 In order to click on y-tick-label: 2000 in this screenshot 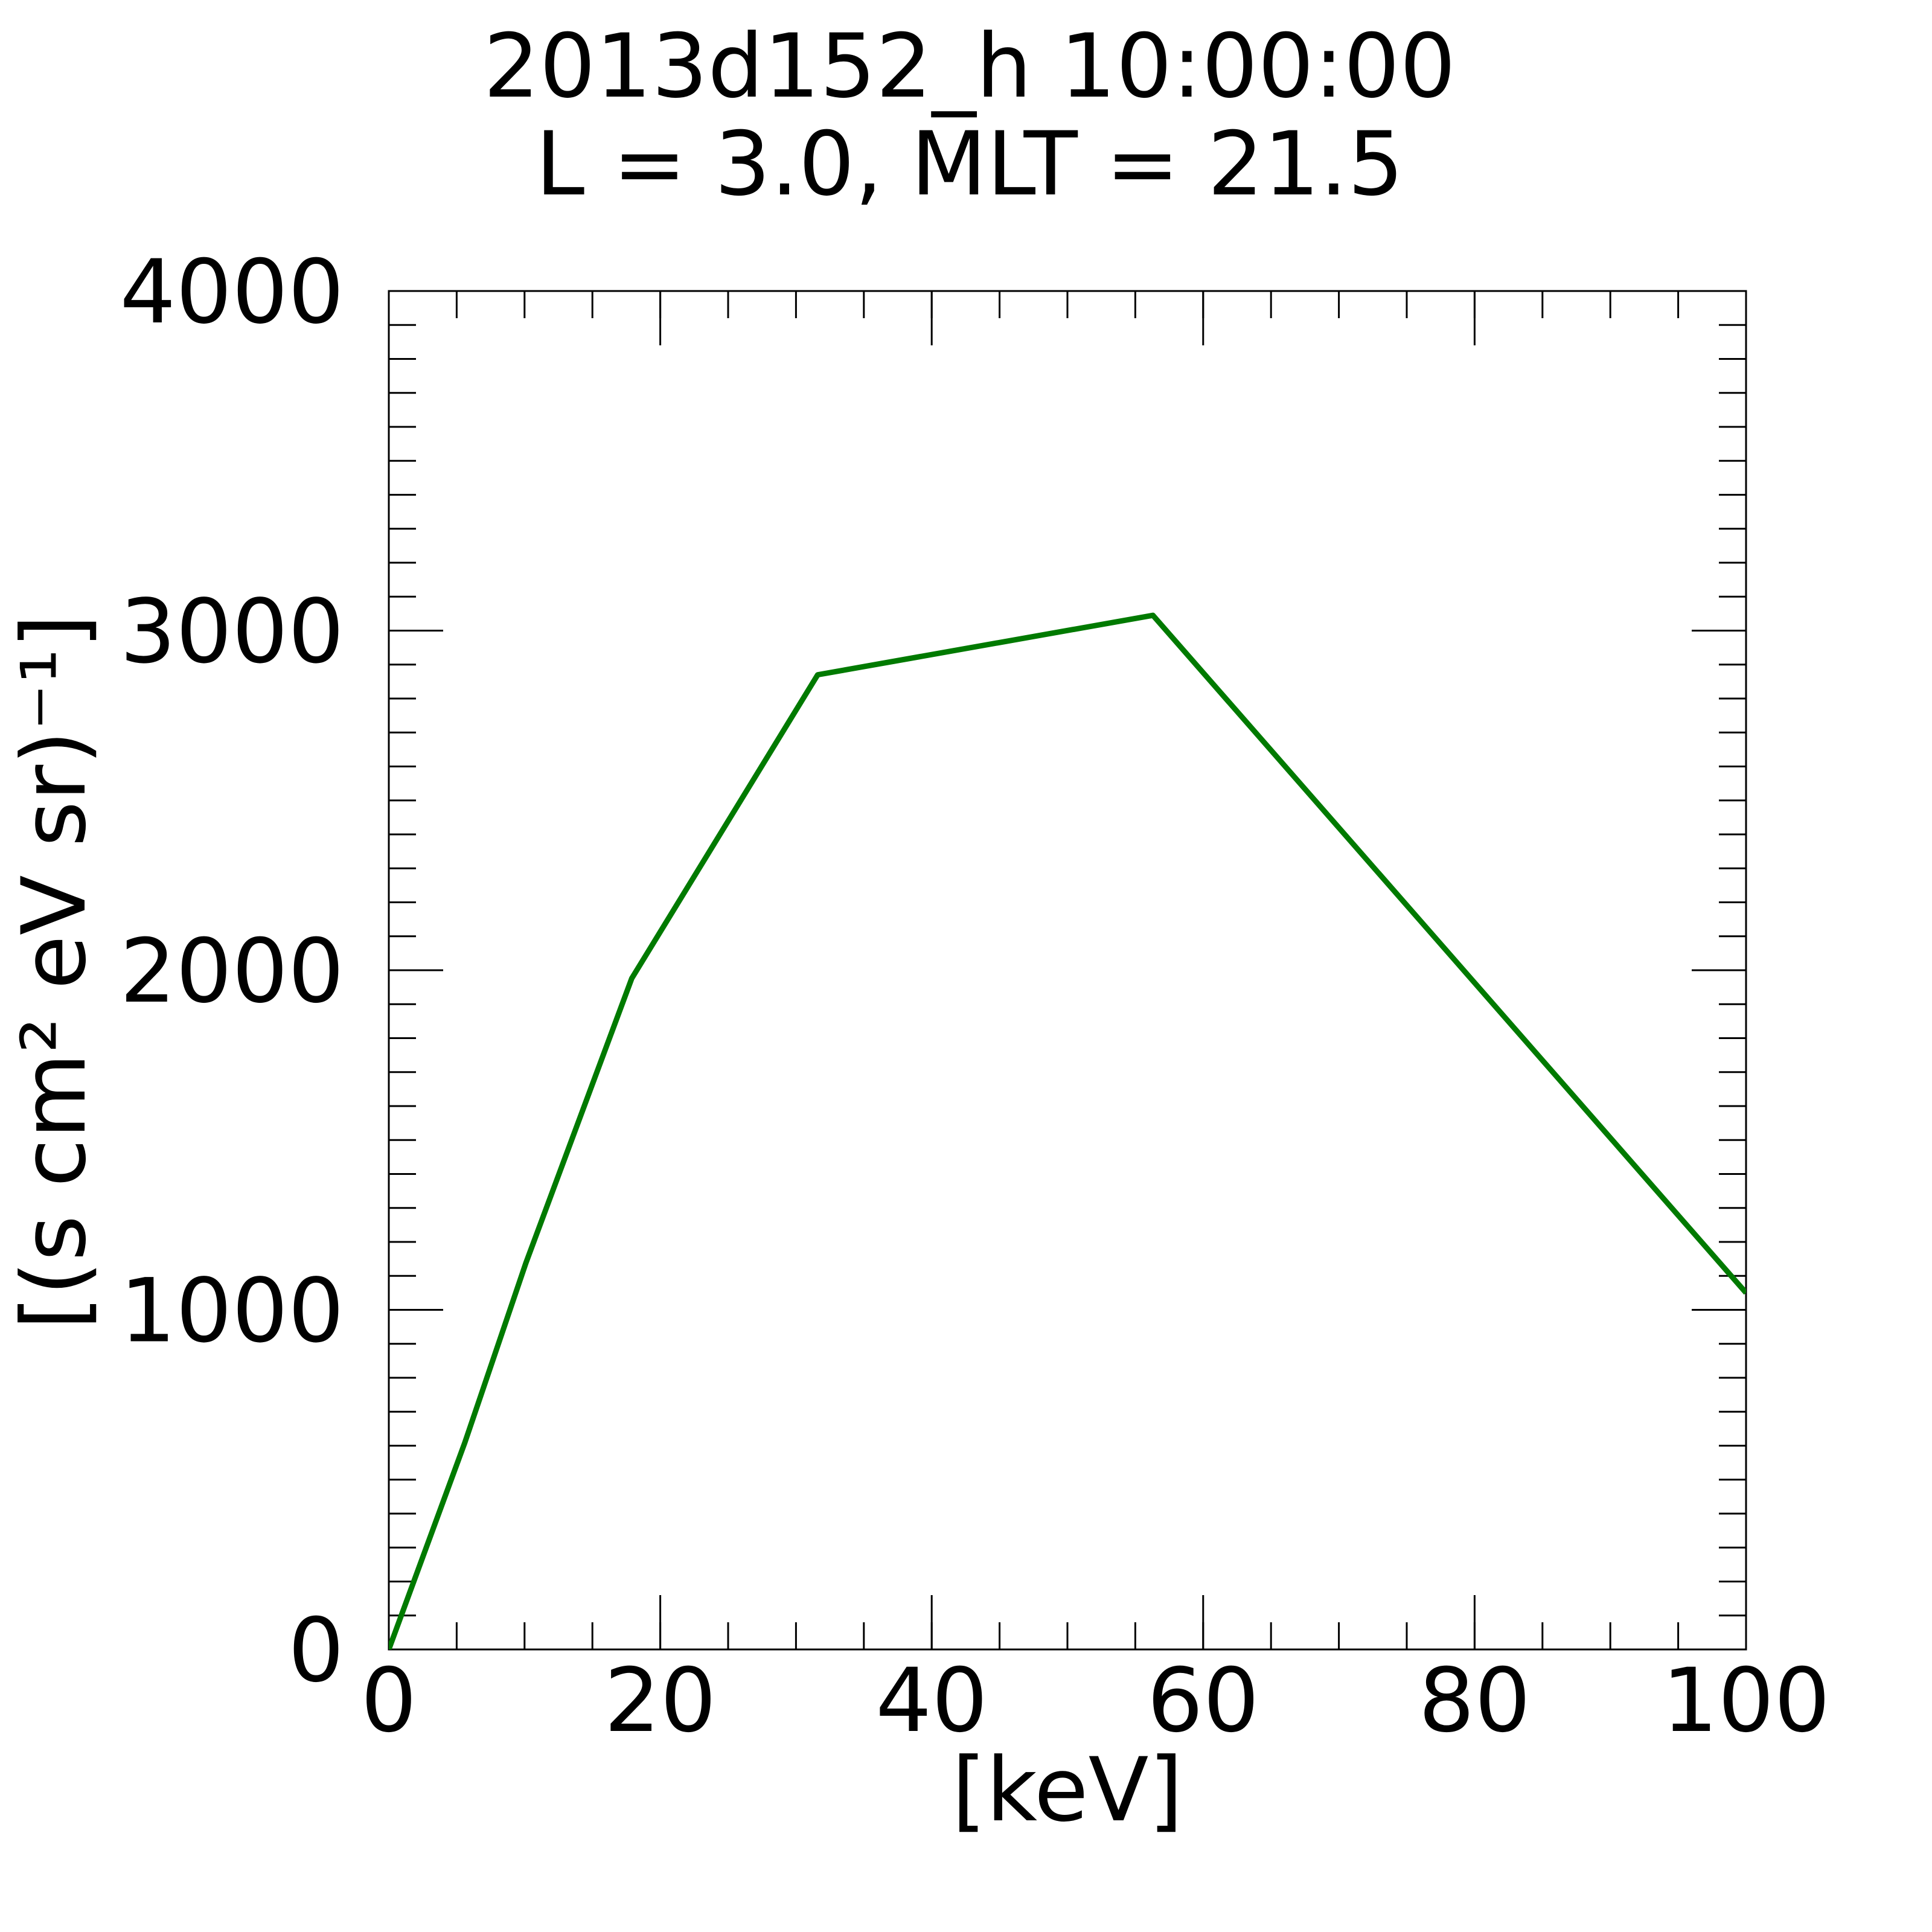, I will do `click(232, 971)`.